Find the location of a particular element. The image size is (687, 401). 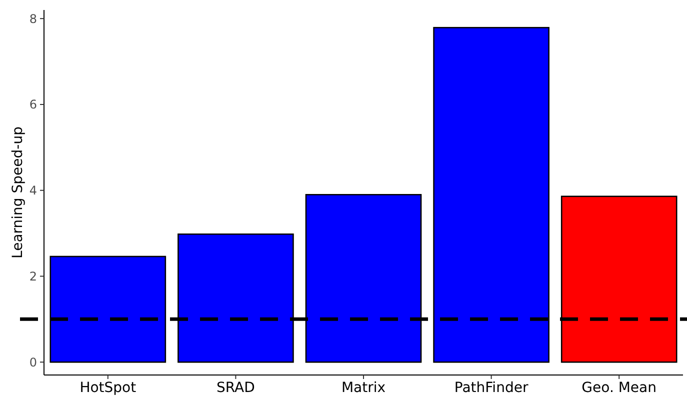

x-tick-label: Matrix is located at coordinates (363, 388).